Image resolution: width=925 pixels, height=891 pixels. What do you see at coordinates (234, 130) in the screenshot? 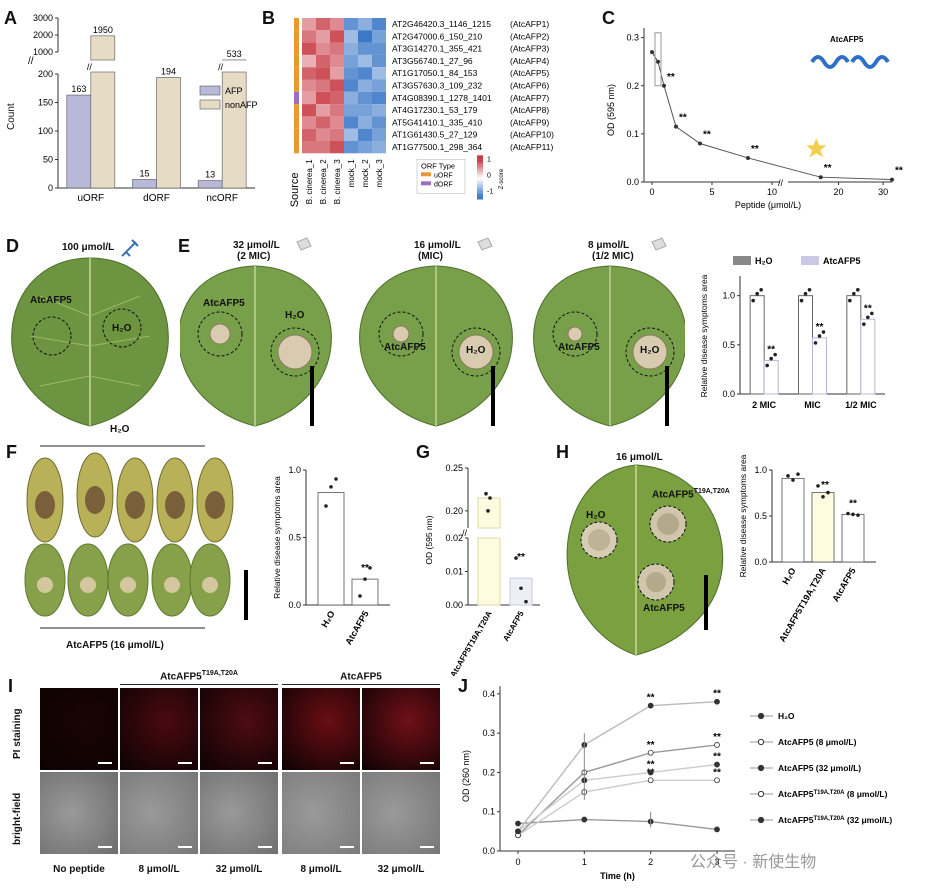
I see `a-bar` at bounding box center [234, 130].